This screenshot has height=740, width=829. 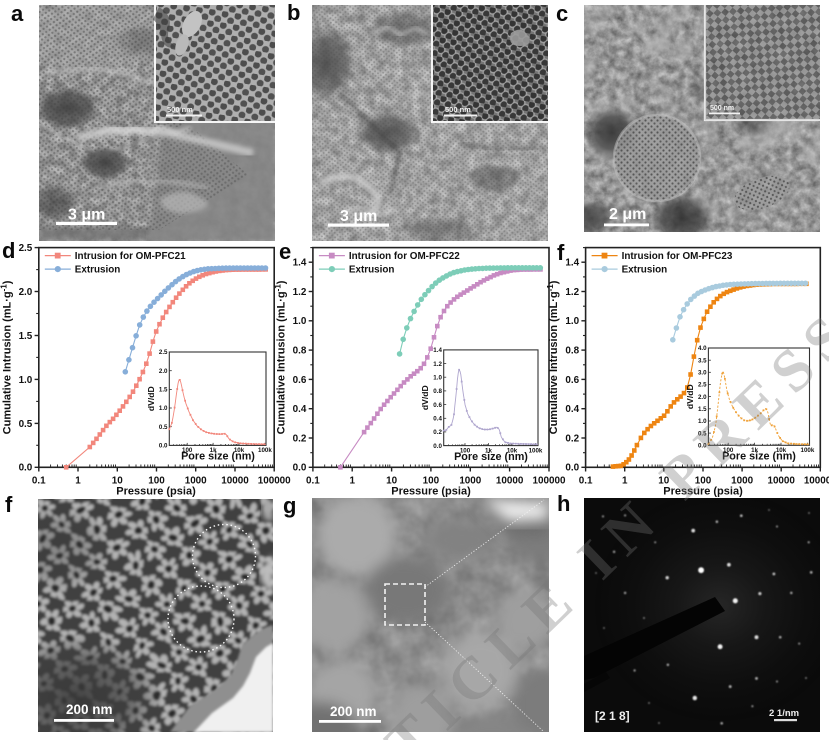 What do you see at coordinates (612, 716) in the screenshot?
I see `svg-text: [2 1 8]` at bounding box center [612, 716].